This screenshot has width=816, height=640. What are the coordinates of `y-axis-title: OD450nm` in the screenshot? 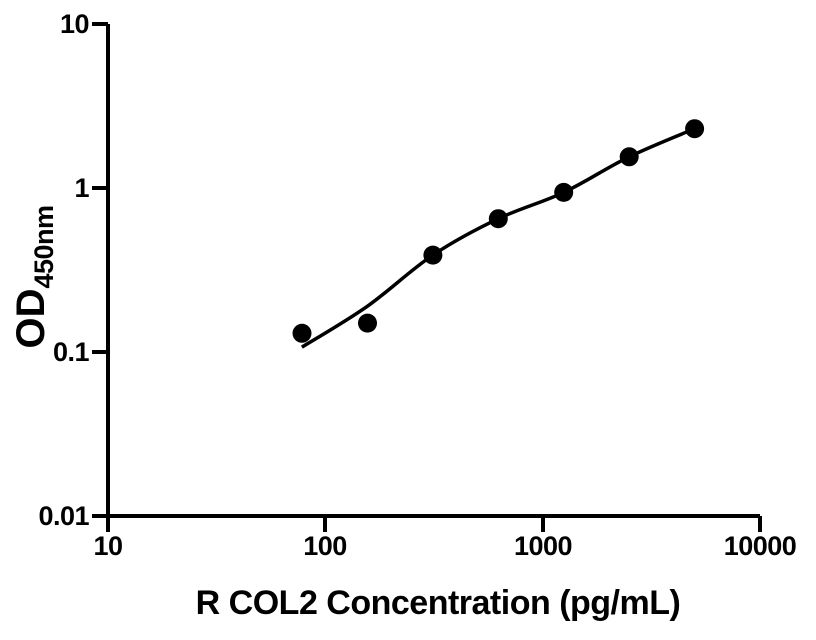 It's located at (33, 277).